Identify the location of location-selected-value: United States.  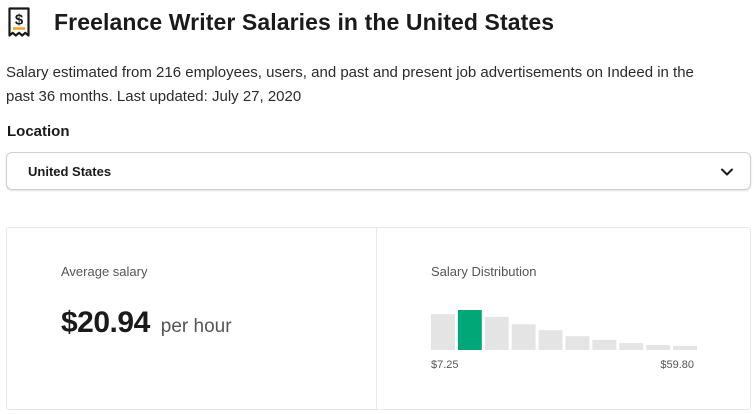
(70, 171).